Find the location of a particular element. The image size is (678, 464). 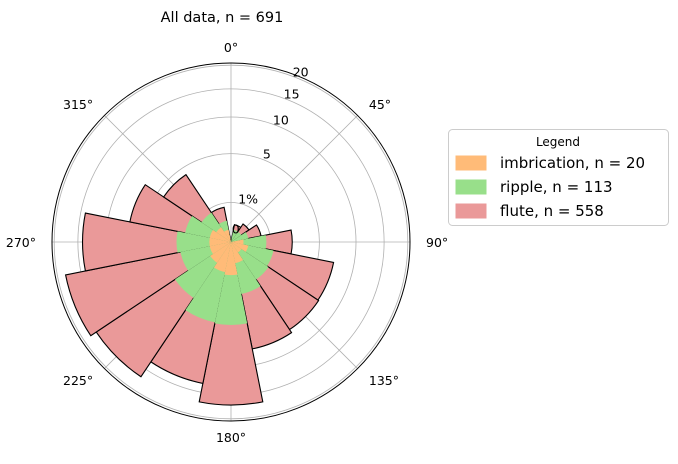

legend-label: imbrication, n = 20 is located at coordinates (572, 163).